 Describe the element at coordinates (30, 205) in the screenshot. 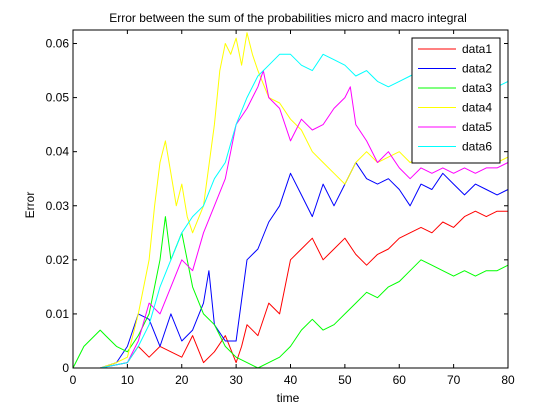

I see `y-axis-label: Error` at that location.